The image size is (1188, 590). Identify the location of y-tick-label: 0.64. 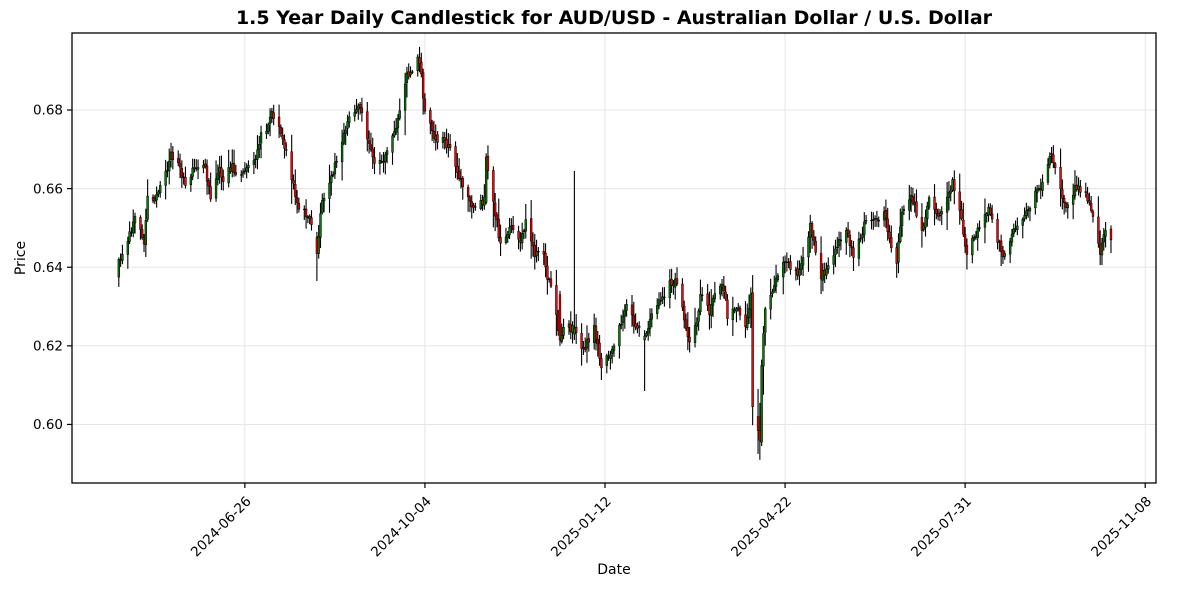
(48, 268).